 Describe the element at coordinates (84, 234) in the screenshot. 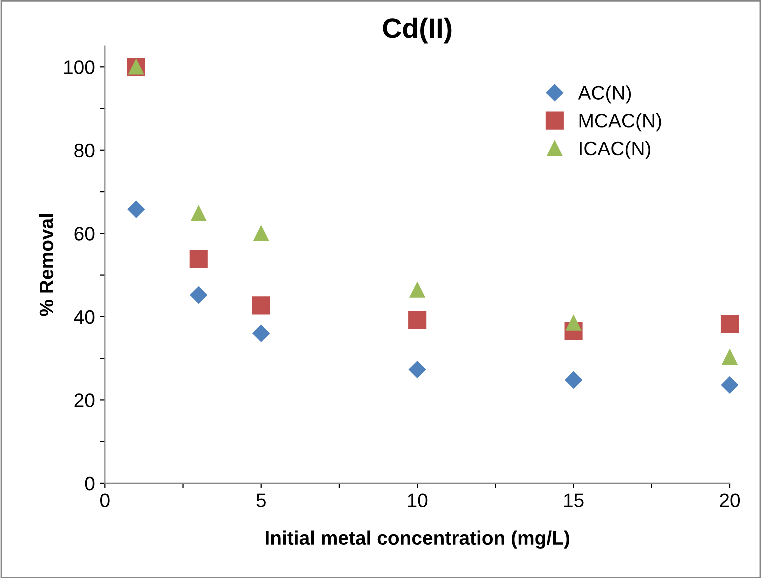

I see `y-tick-label: 60` at that location.